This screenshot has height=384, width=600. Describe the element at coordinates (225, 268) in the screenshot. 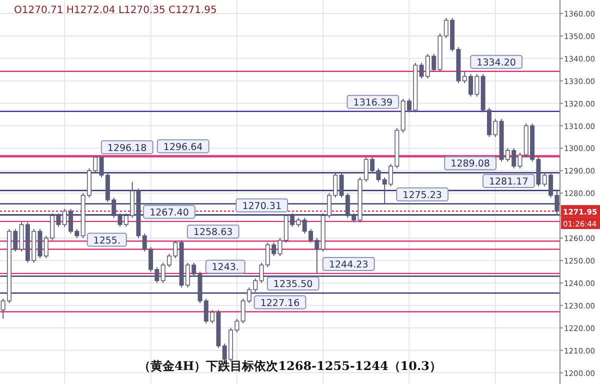

I see `ref-line-label: 1243.` at that location.